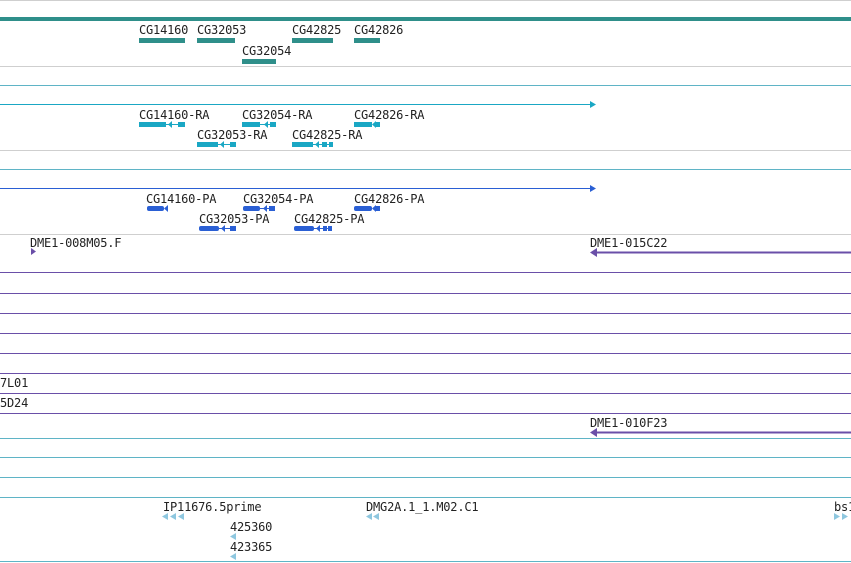  I want to click on clone-label: 7L01, so click(14, 383).